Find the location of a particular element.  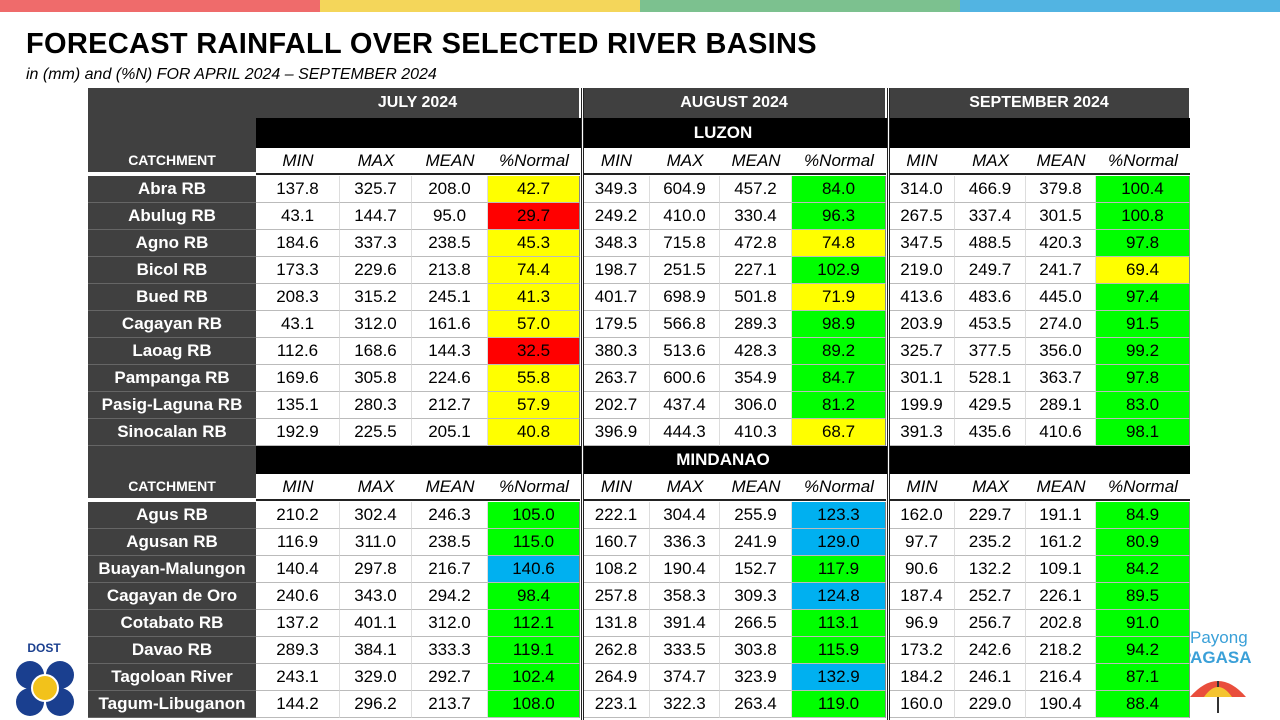

percent-normal: 80.9 is located at coordinates (1143, 542).